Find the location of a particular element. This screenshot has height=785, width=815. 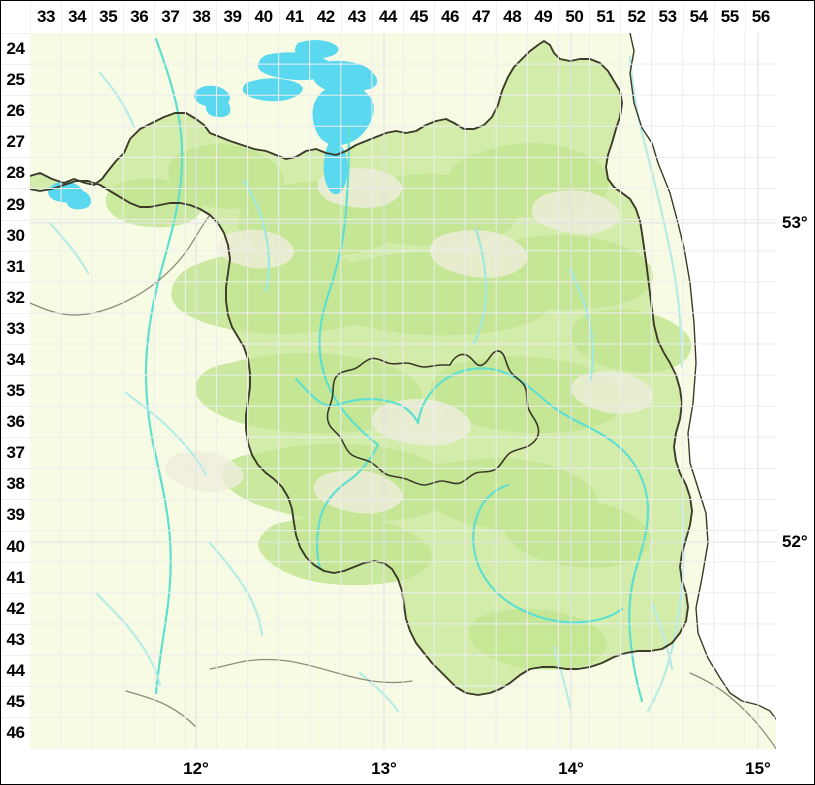

column-label: 54 is located at coordinates (698, 16).